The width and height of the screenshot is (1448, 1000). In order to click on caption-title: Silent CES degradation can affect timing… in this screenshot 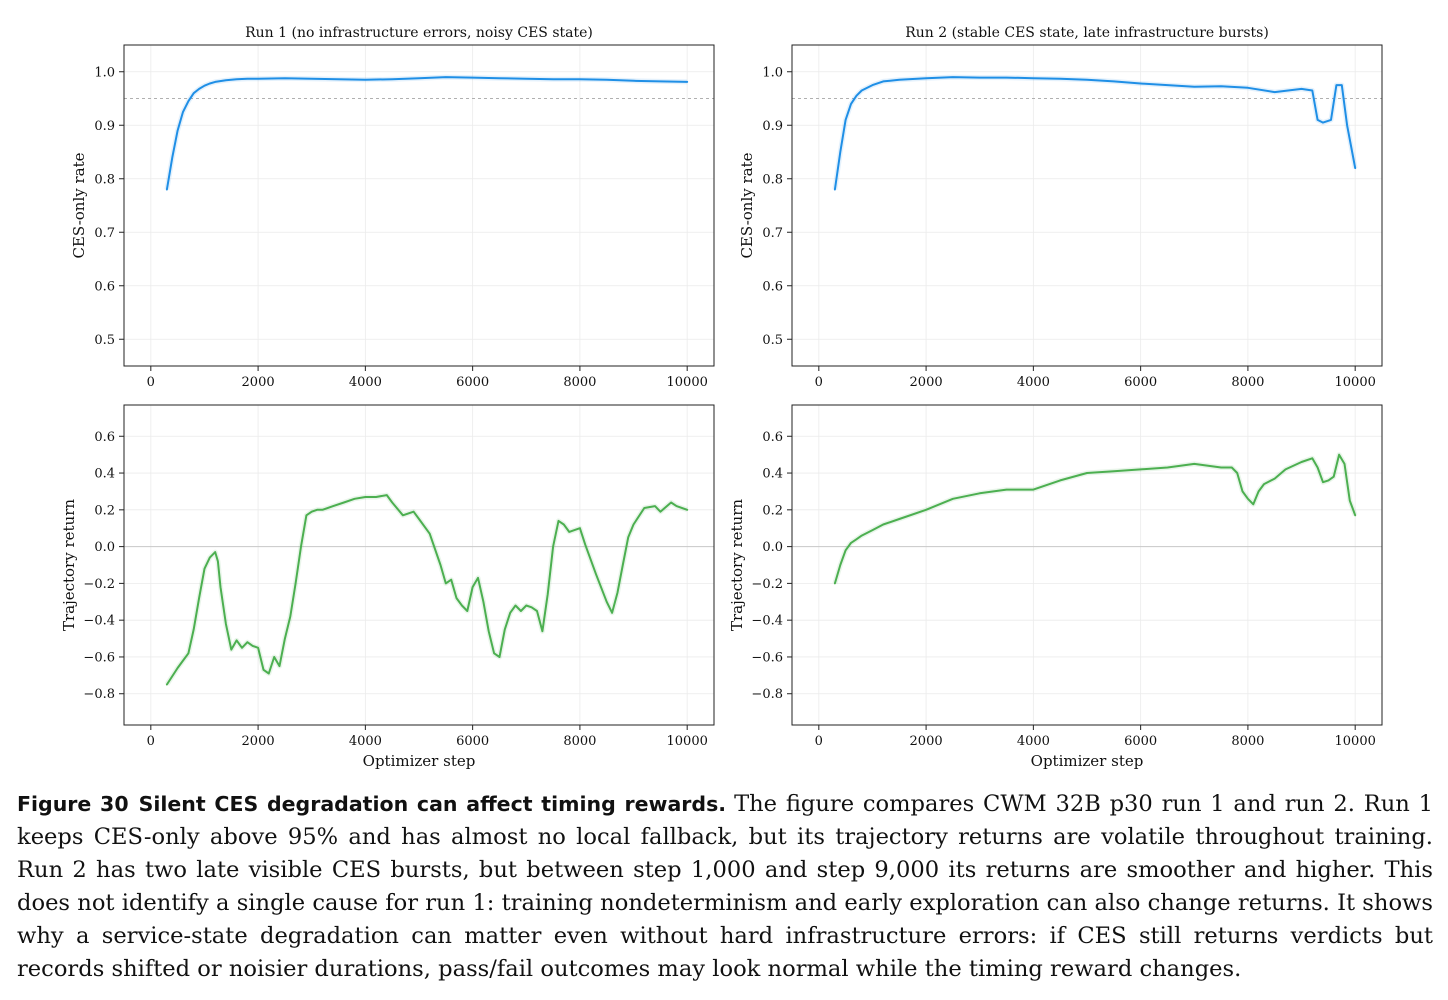, I will do `click(432, 804)`.